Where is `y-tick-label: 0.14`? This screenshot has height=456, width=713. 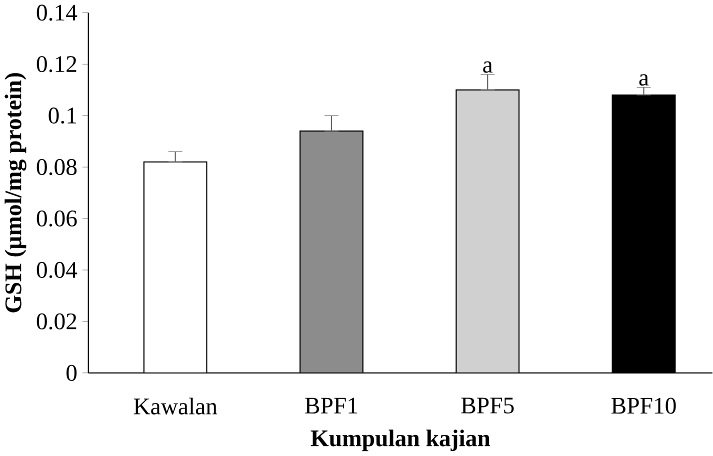
y-tick-label: 0.14 is located at coordinates (57, 12).